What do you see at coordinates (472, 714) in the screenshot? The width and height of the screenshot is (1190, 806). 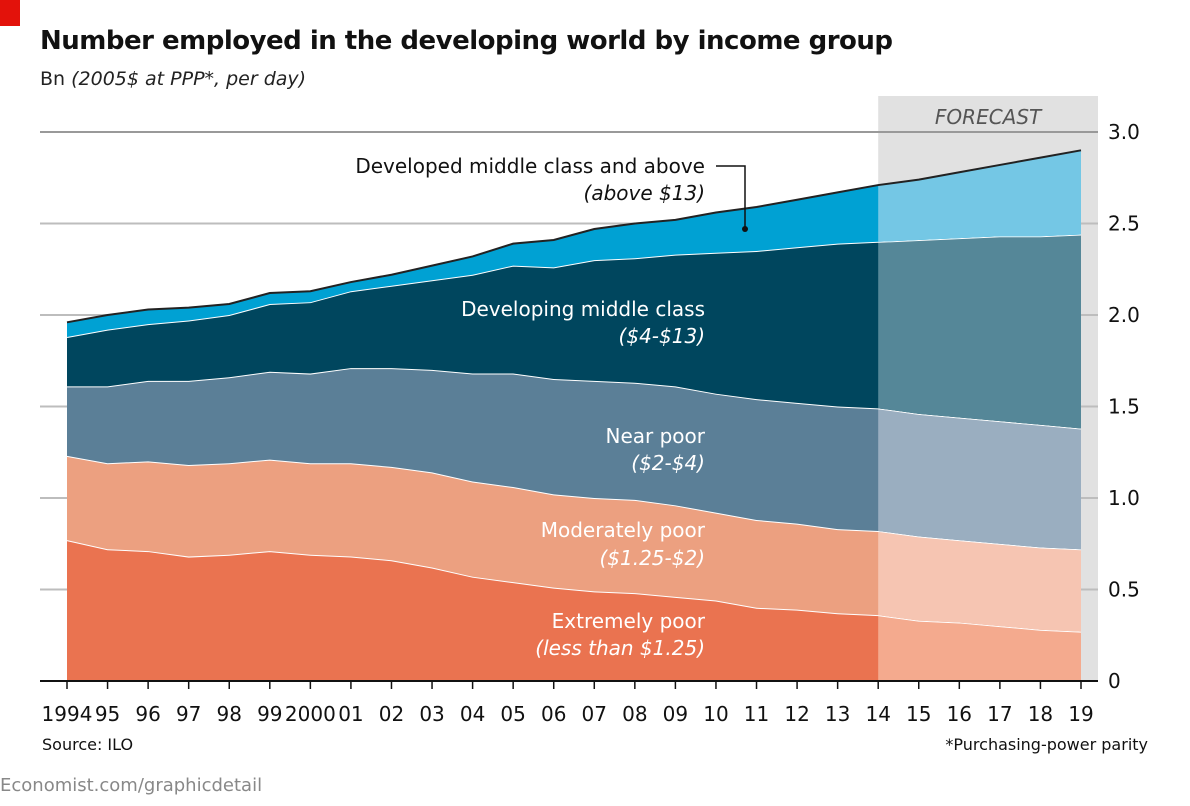 I see `x-tick-label: 04` at bounding box center [472, 714].